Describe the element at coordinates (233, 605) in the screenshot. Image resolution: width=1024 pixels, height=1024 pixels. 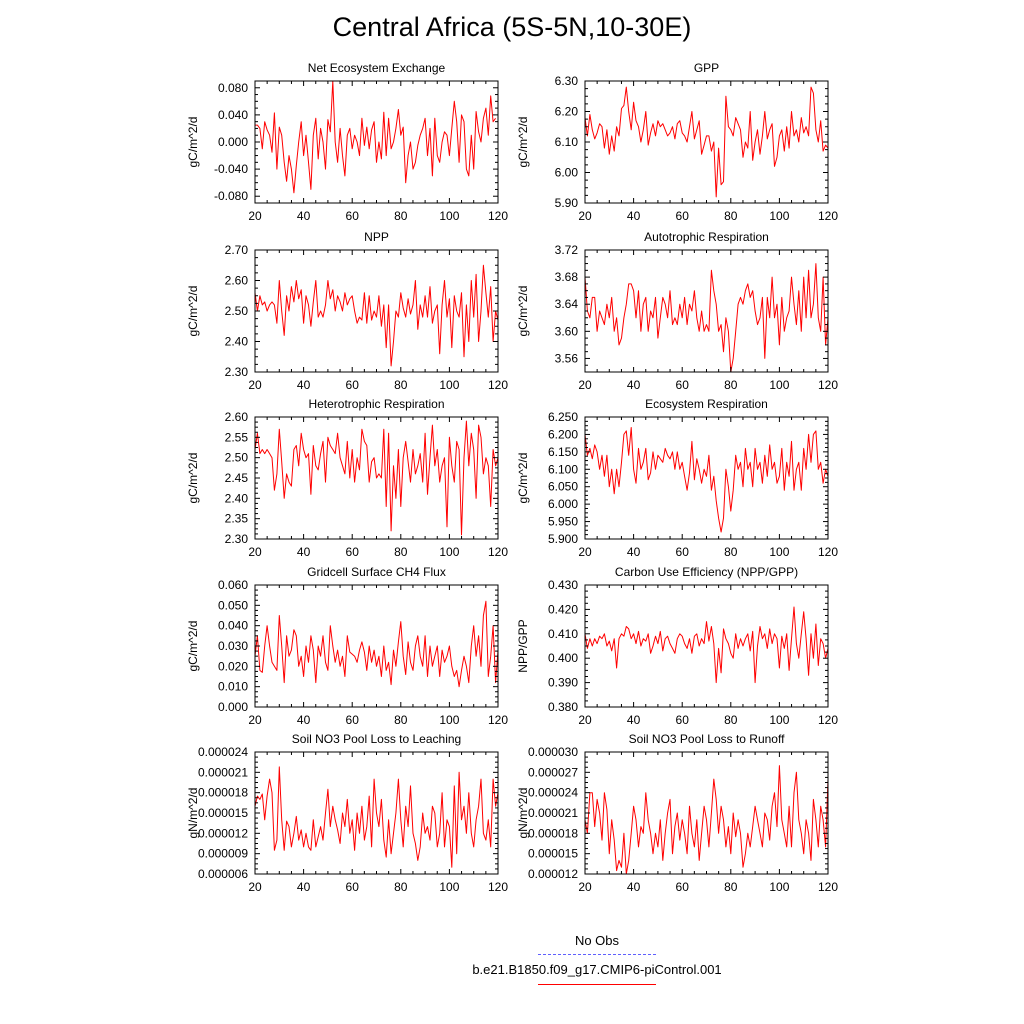
I see `y-tick-label: 0.050` at that location.